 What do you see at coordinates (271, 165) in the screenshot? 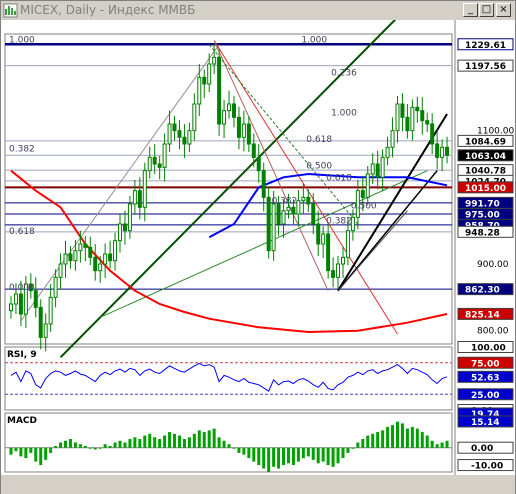
I see `fan-gray-line` at bounding box center [271, 165].